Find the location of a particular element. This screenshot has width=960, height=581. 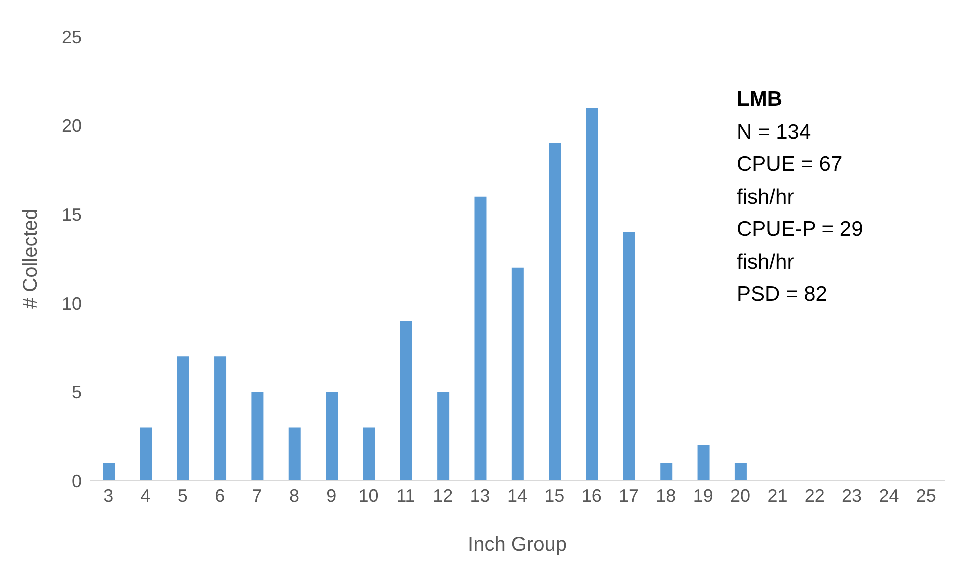

x-tick-label: 8 is located at coordinates (294, 496).